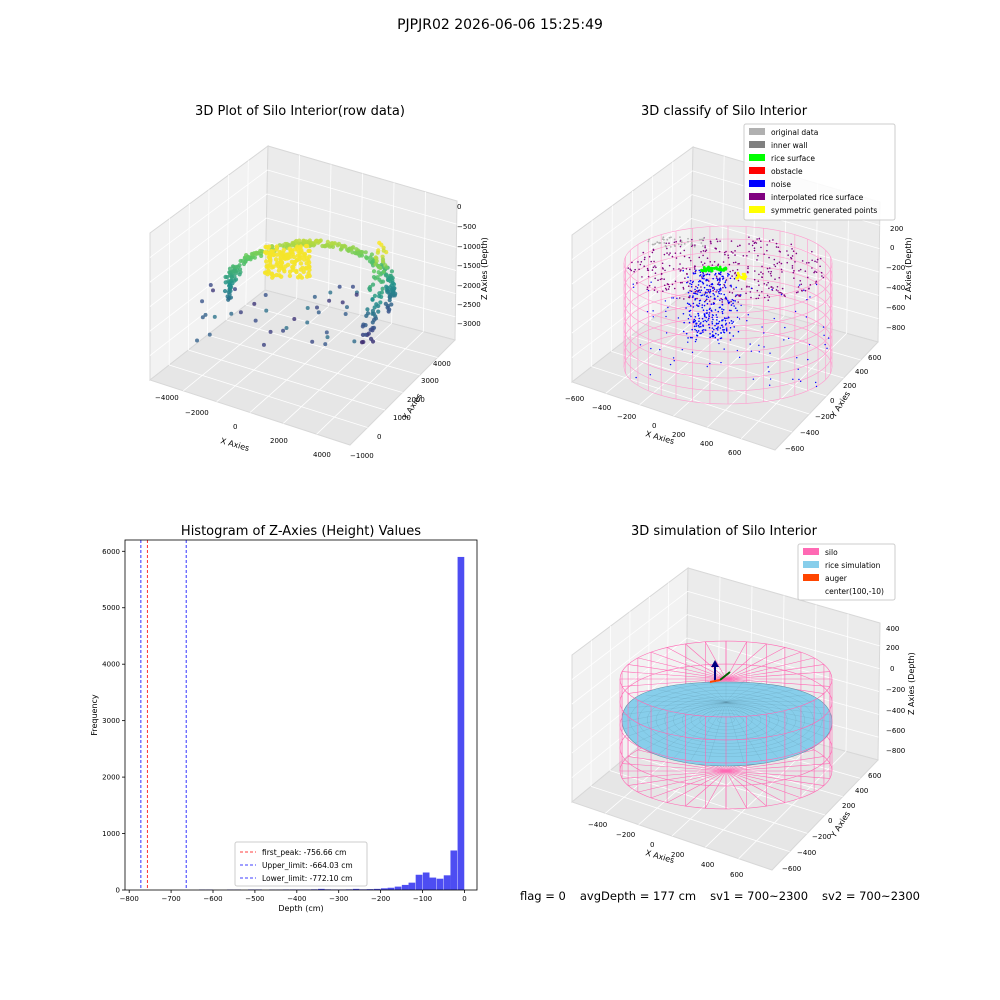 The height and width of the screenshot is (1000, 1000). I want to click on y-tick: 400, so click(861, 372).